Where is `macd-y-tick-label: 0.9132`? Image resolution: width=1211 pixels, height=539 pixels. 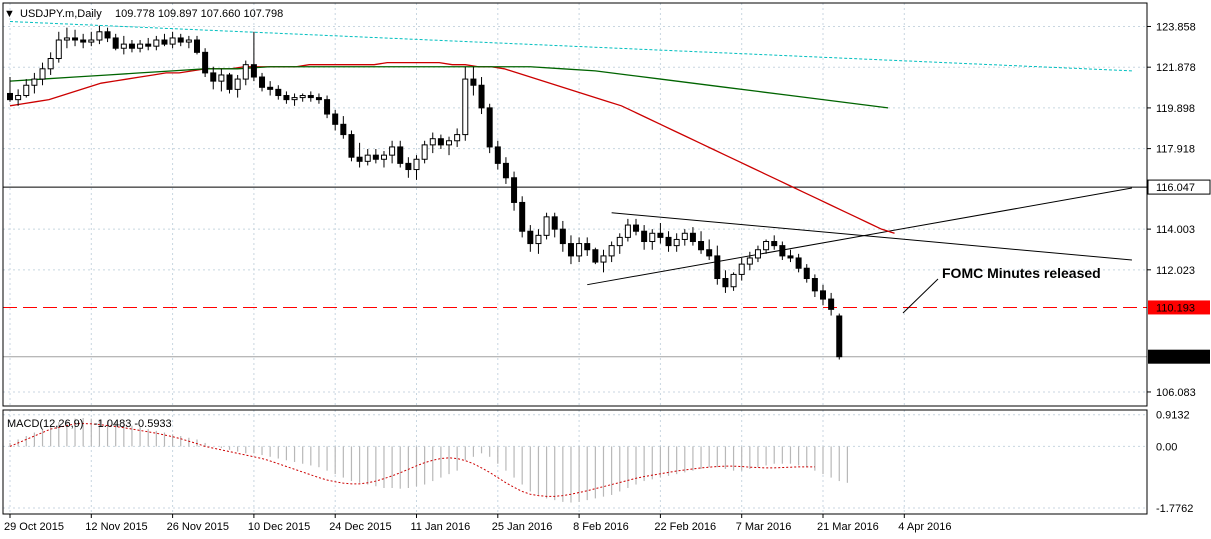
macd-y-tick-label: 0.9132 is located at coordinates (1173, 416).